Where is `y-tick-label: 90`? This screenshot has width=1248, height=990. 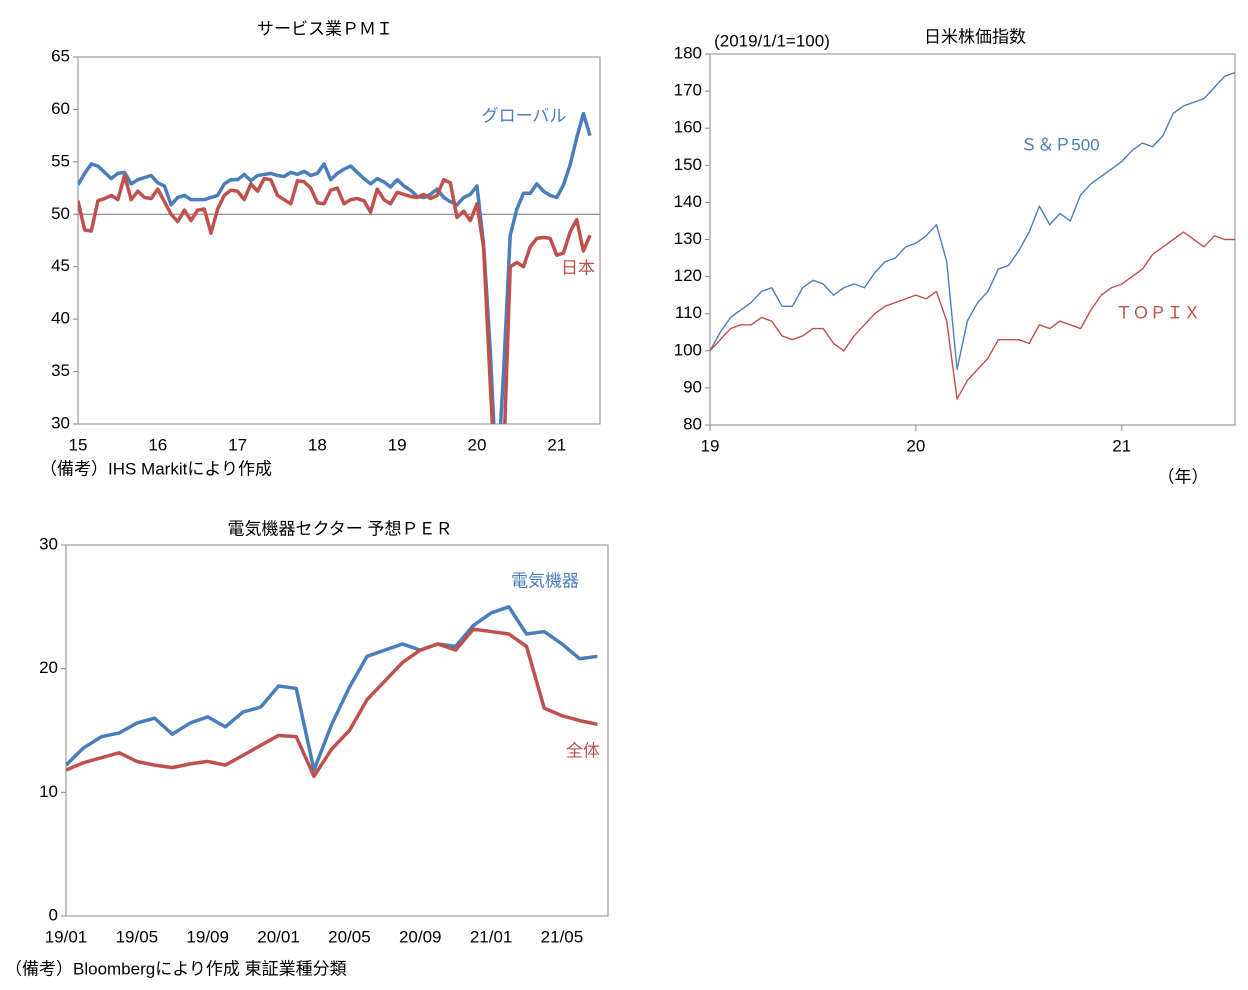
y-tick-label: 90 is located at coordinates (692, 386).